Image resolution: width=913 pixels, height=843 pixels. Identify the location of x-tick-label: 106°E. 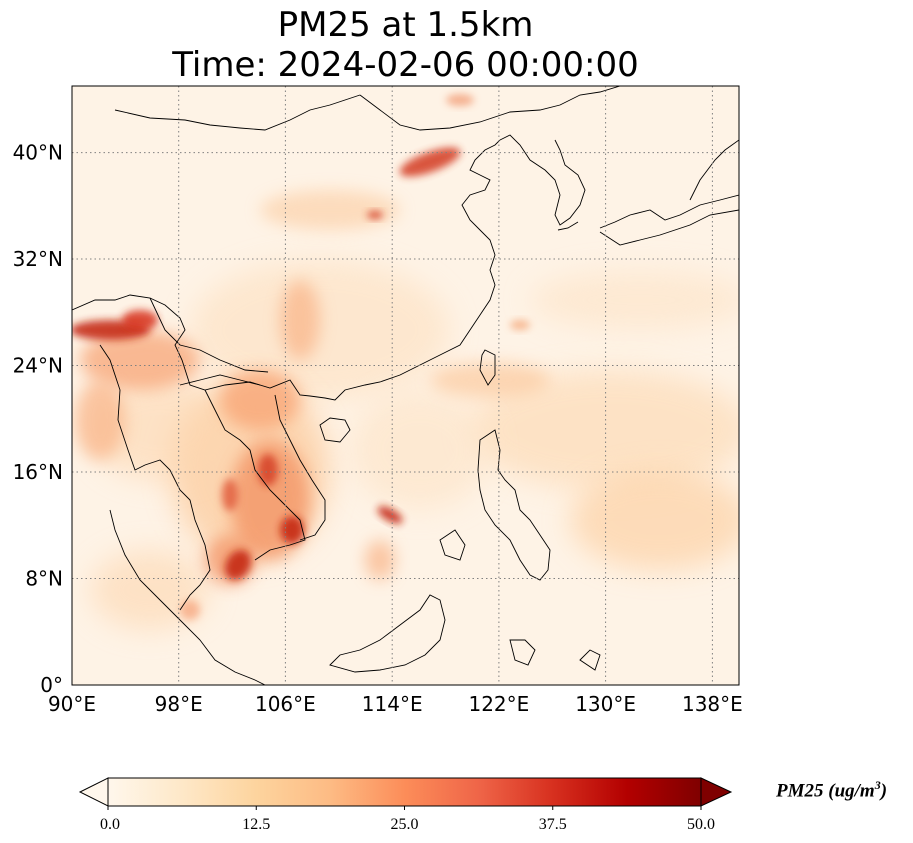
(285, 704).